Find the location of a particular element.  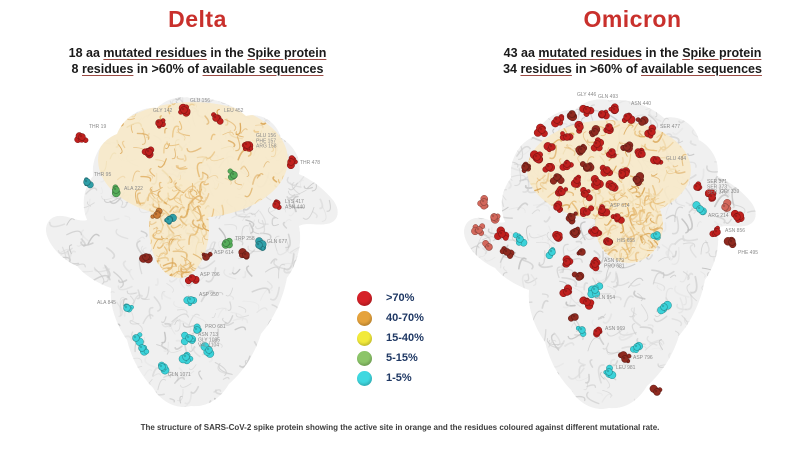

mutation-rate-legend: >70% 40-70% 15-40% 5-15% 1-5% is located at coordinates (390, 338).